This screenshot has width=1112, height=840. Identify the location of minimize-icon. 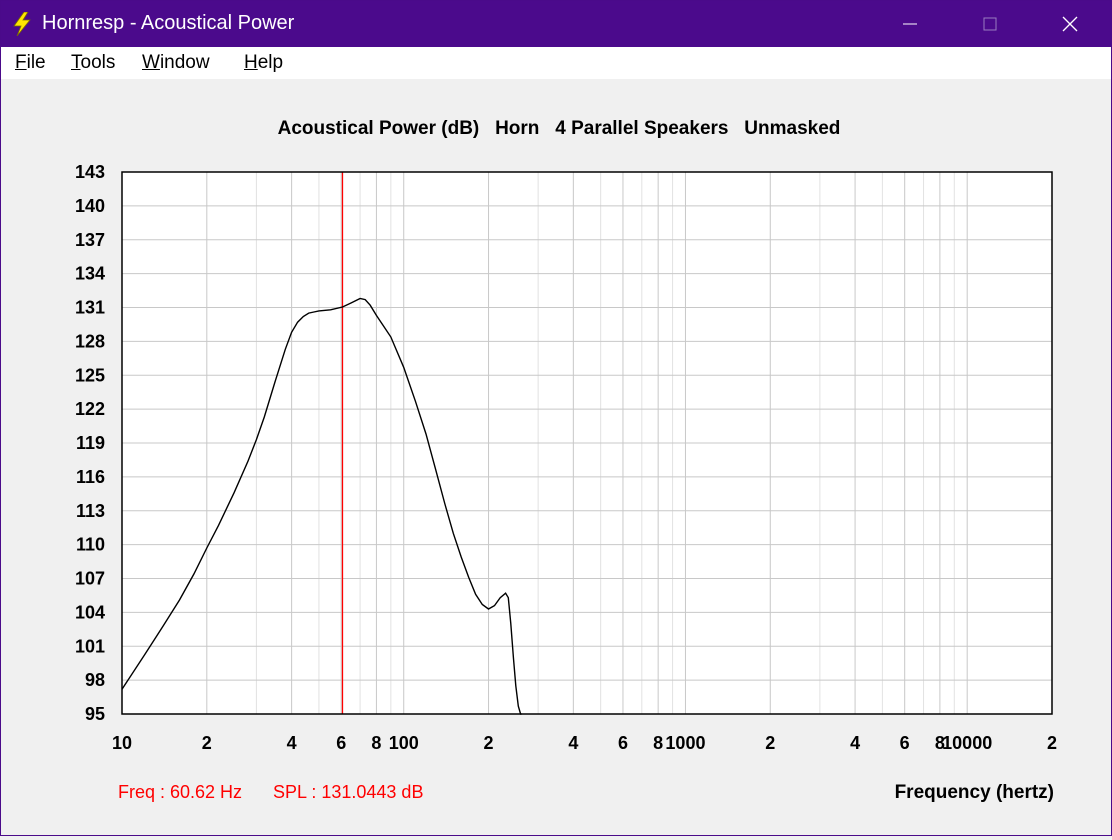
(910, 24).